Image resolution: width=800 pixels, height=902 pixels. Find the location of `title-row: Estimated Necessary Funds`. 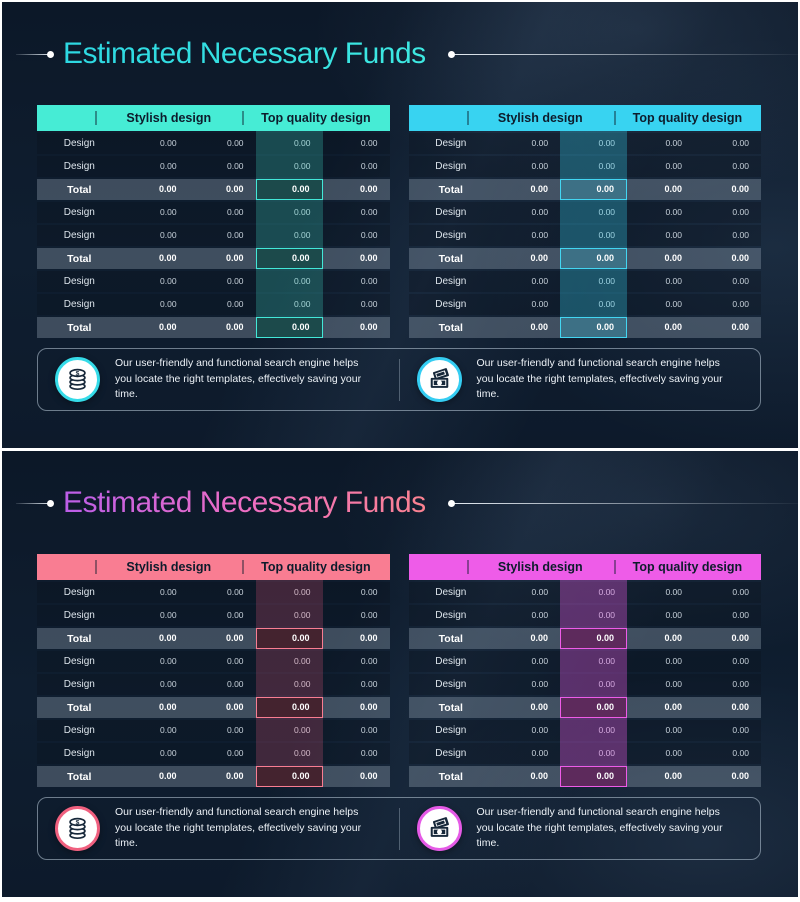

title-row: Estimated Necessary Funds is located at coordinates (400, 503).